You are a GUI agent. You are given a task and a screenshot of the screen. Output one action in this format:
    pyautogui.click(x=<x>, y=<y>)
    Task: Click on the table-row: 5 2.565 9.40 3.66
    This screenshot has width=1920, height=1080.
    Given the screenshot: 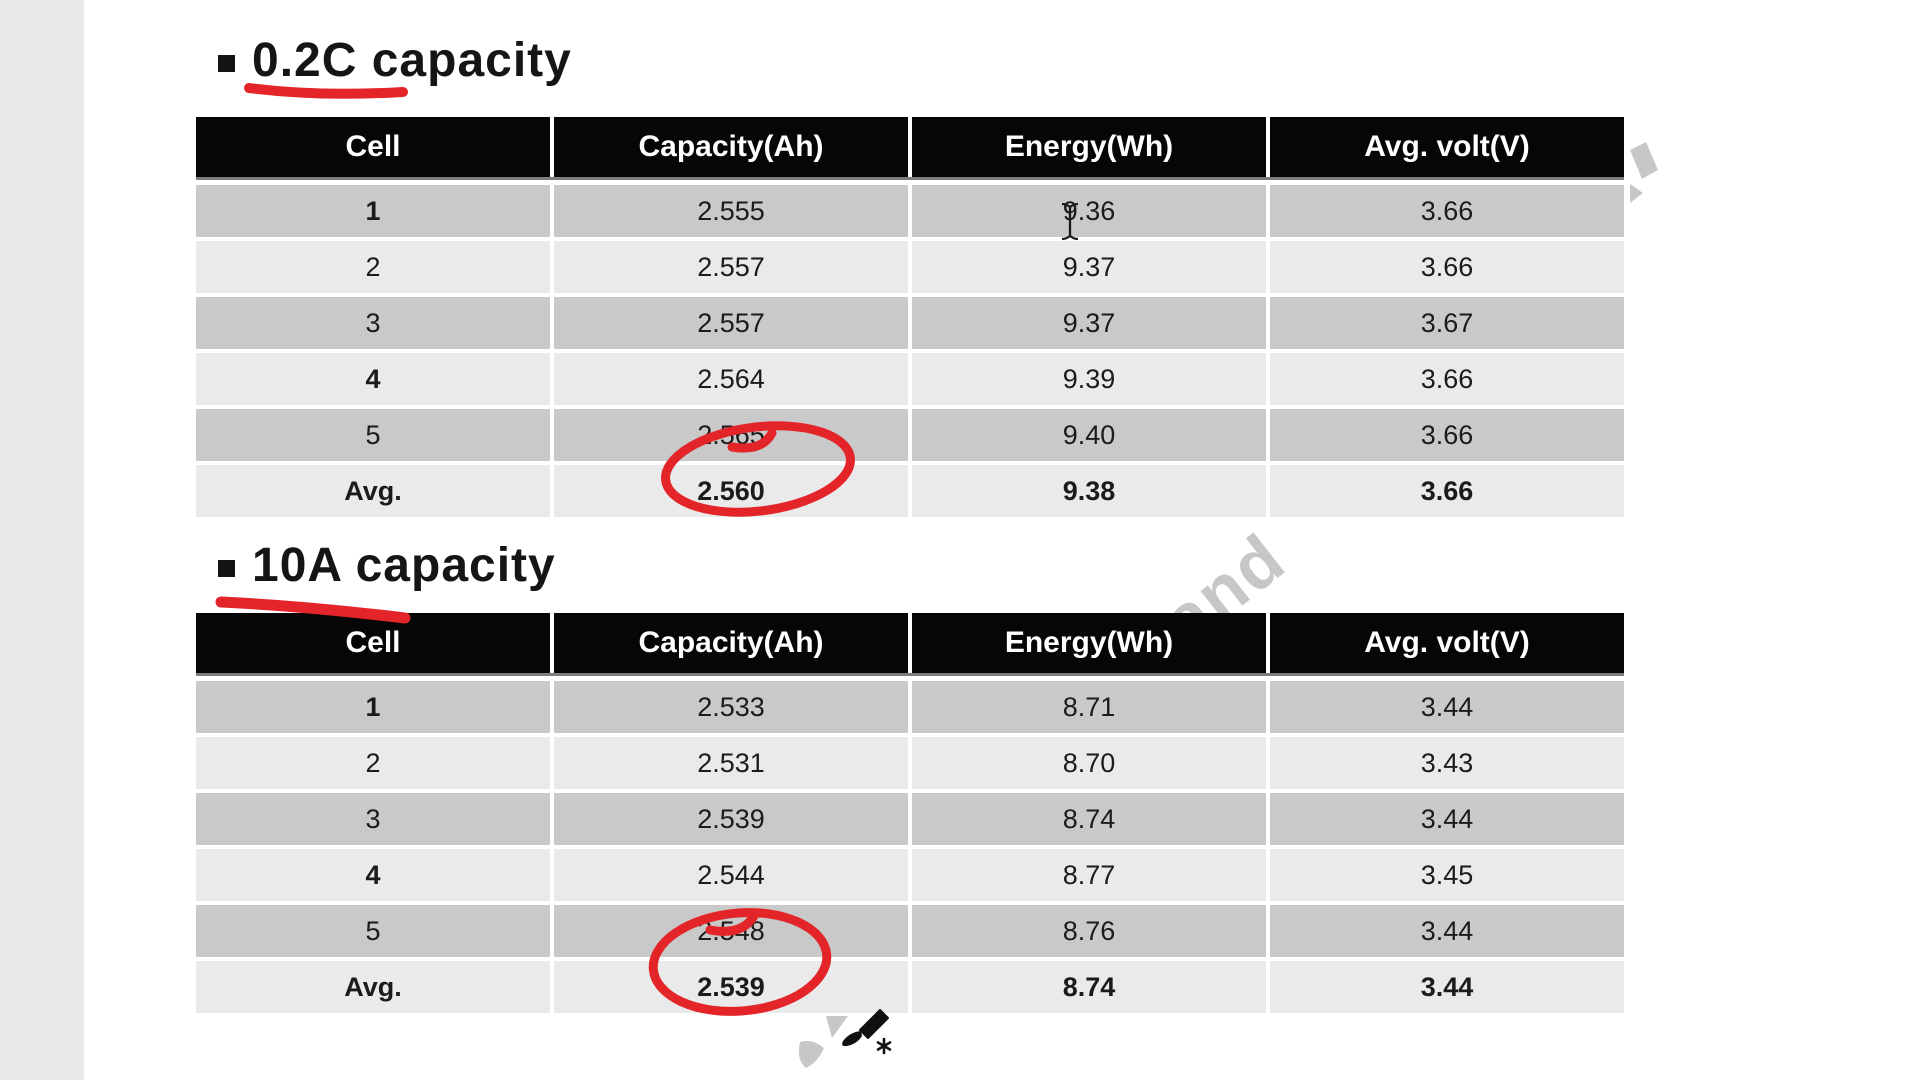 What is the action you would take?
    pyautogui.click(x=910, y=435)
    